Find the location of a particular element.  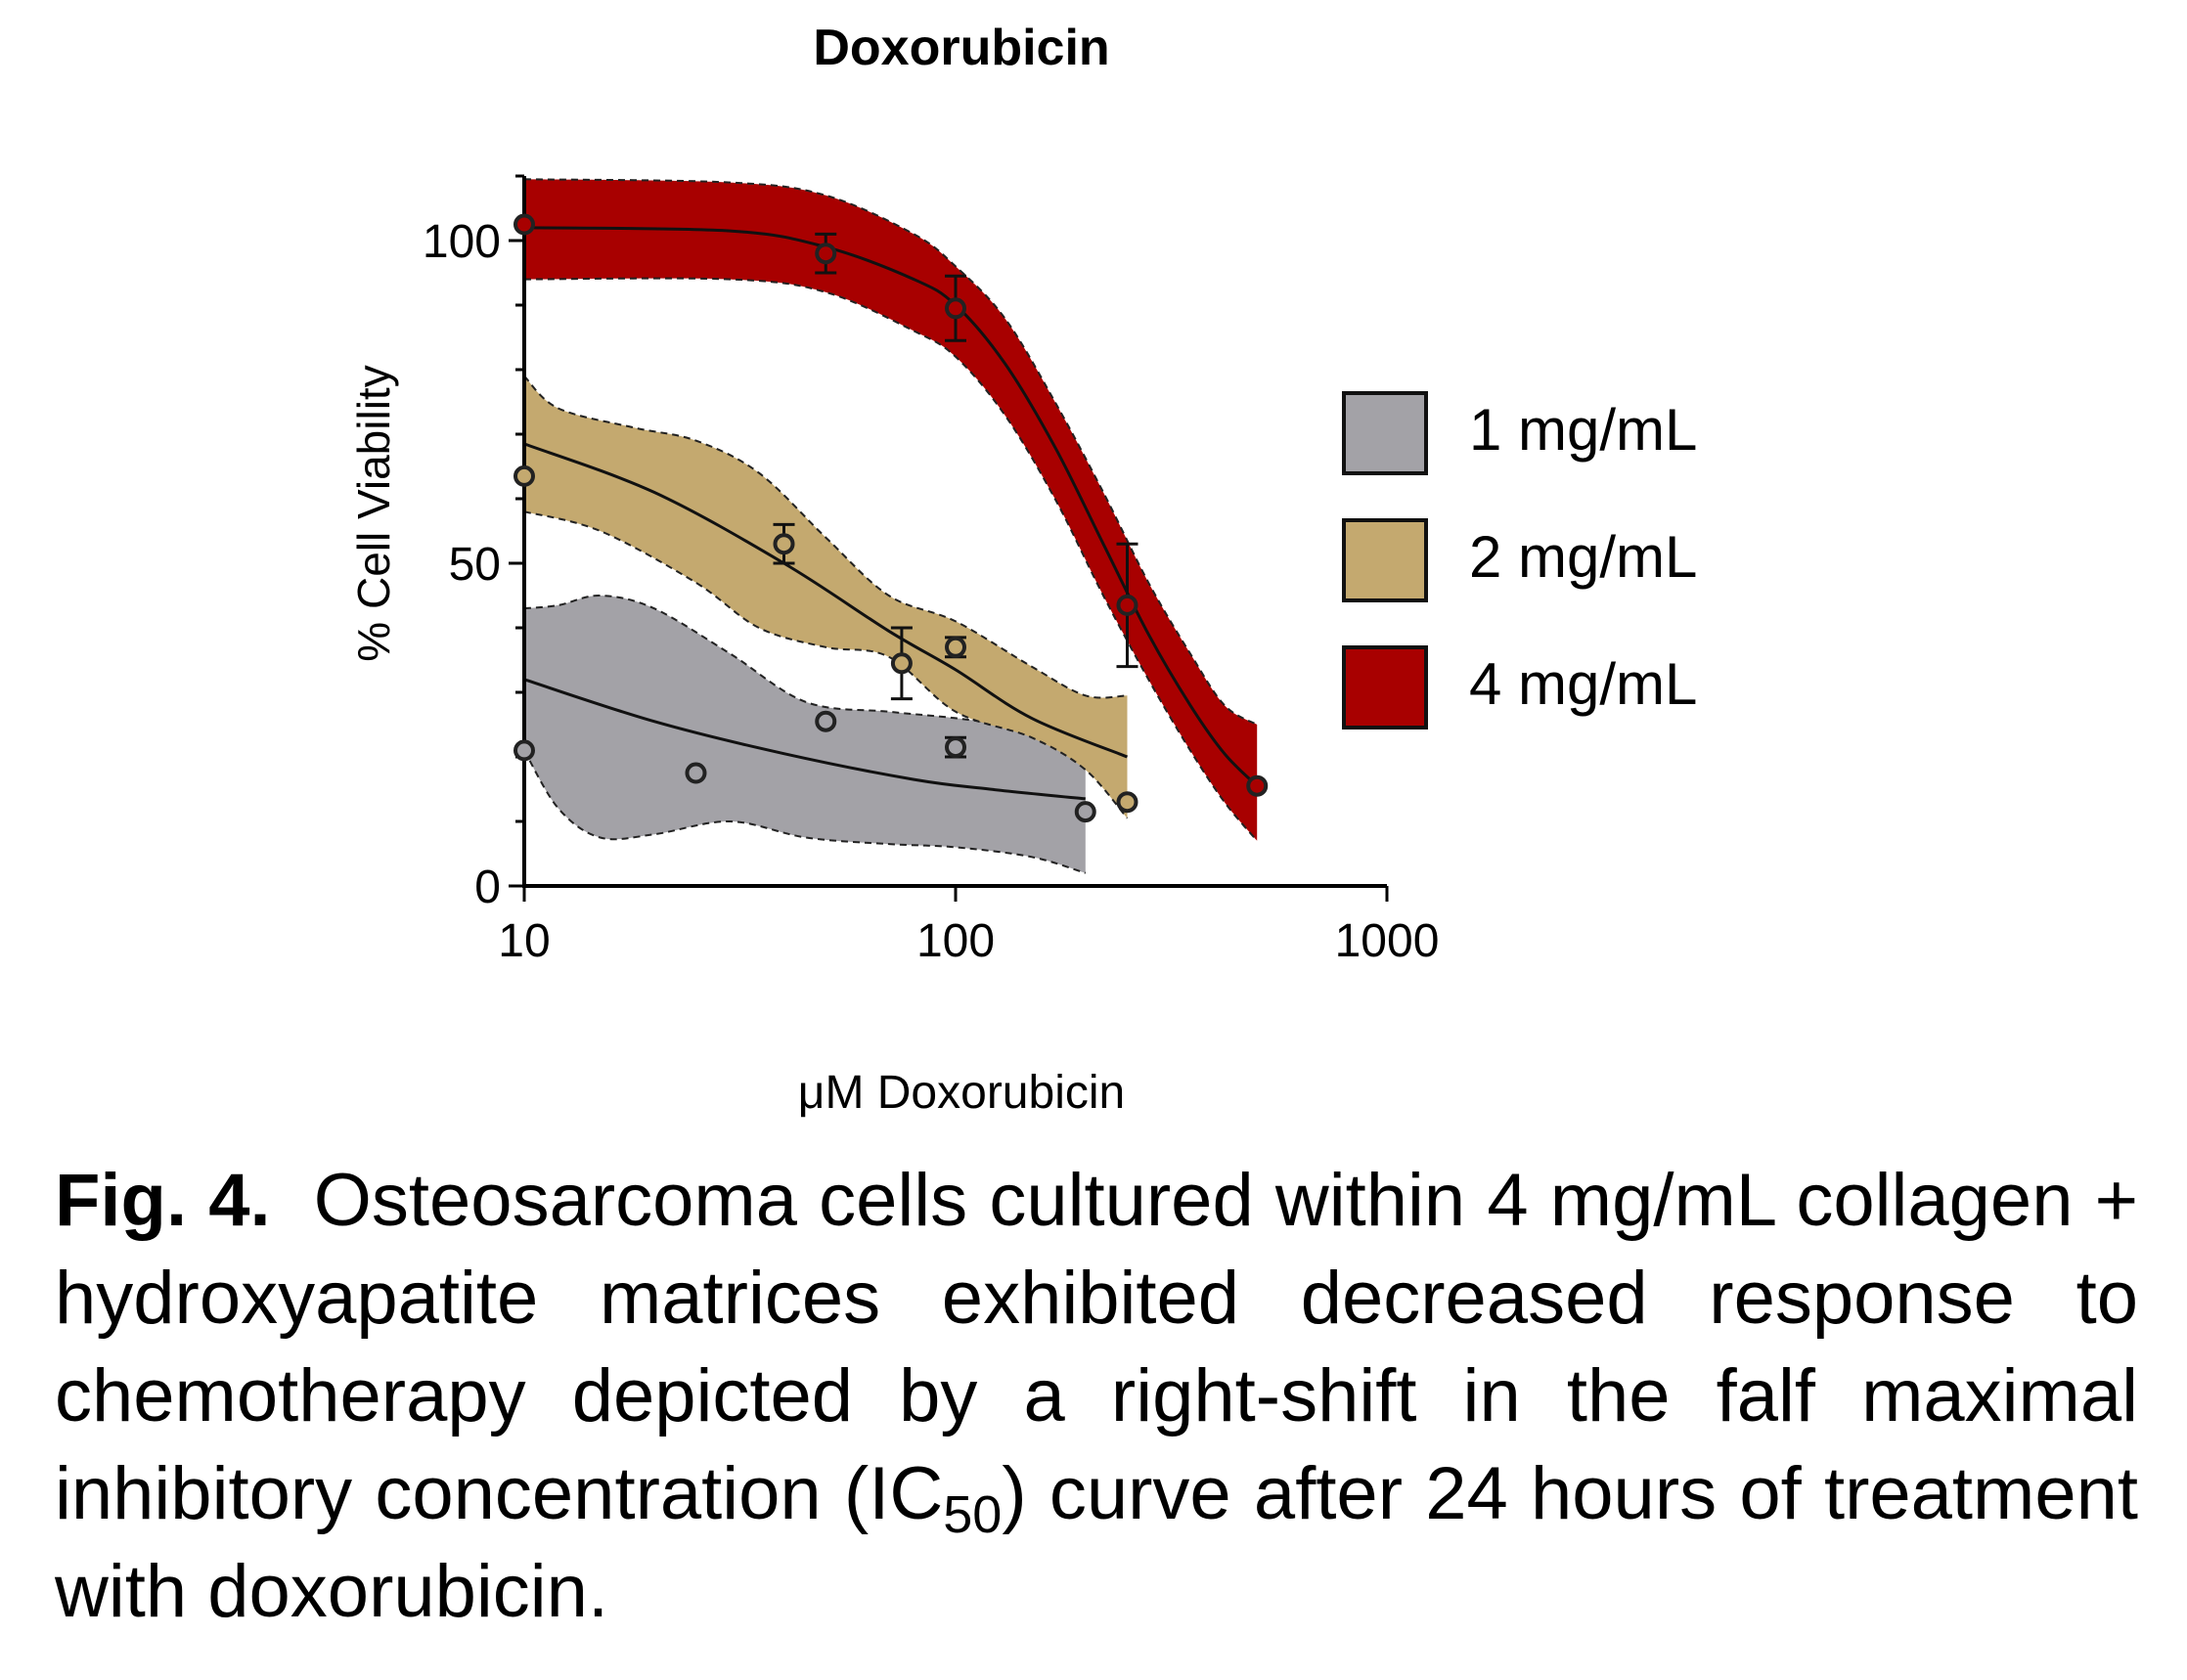

legend: 1 mg/mL 2 mg/mL 4 mg/mL is located at coordinates (1520, 560).